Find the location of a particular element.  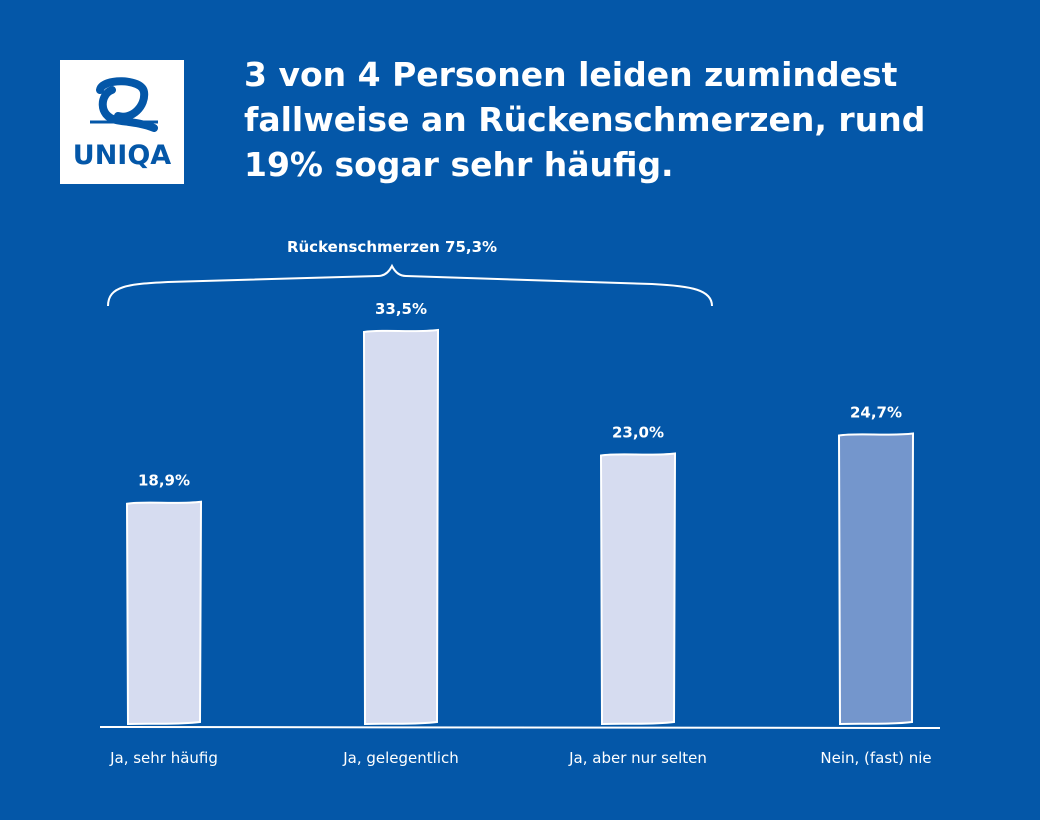

annotation-brace is located at coordinates (410, 285).